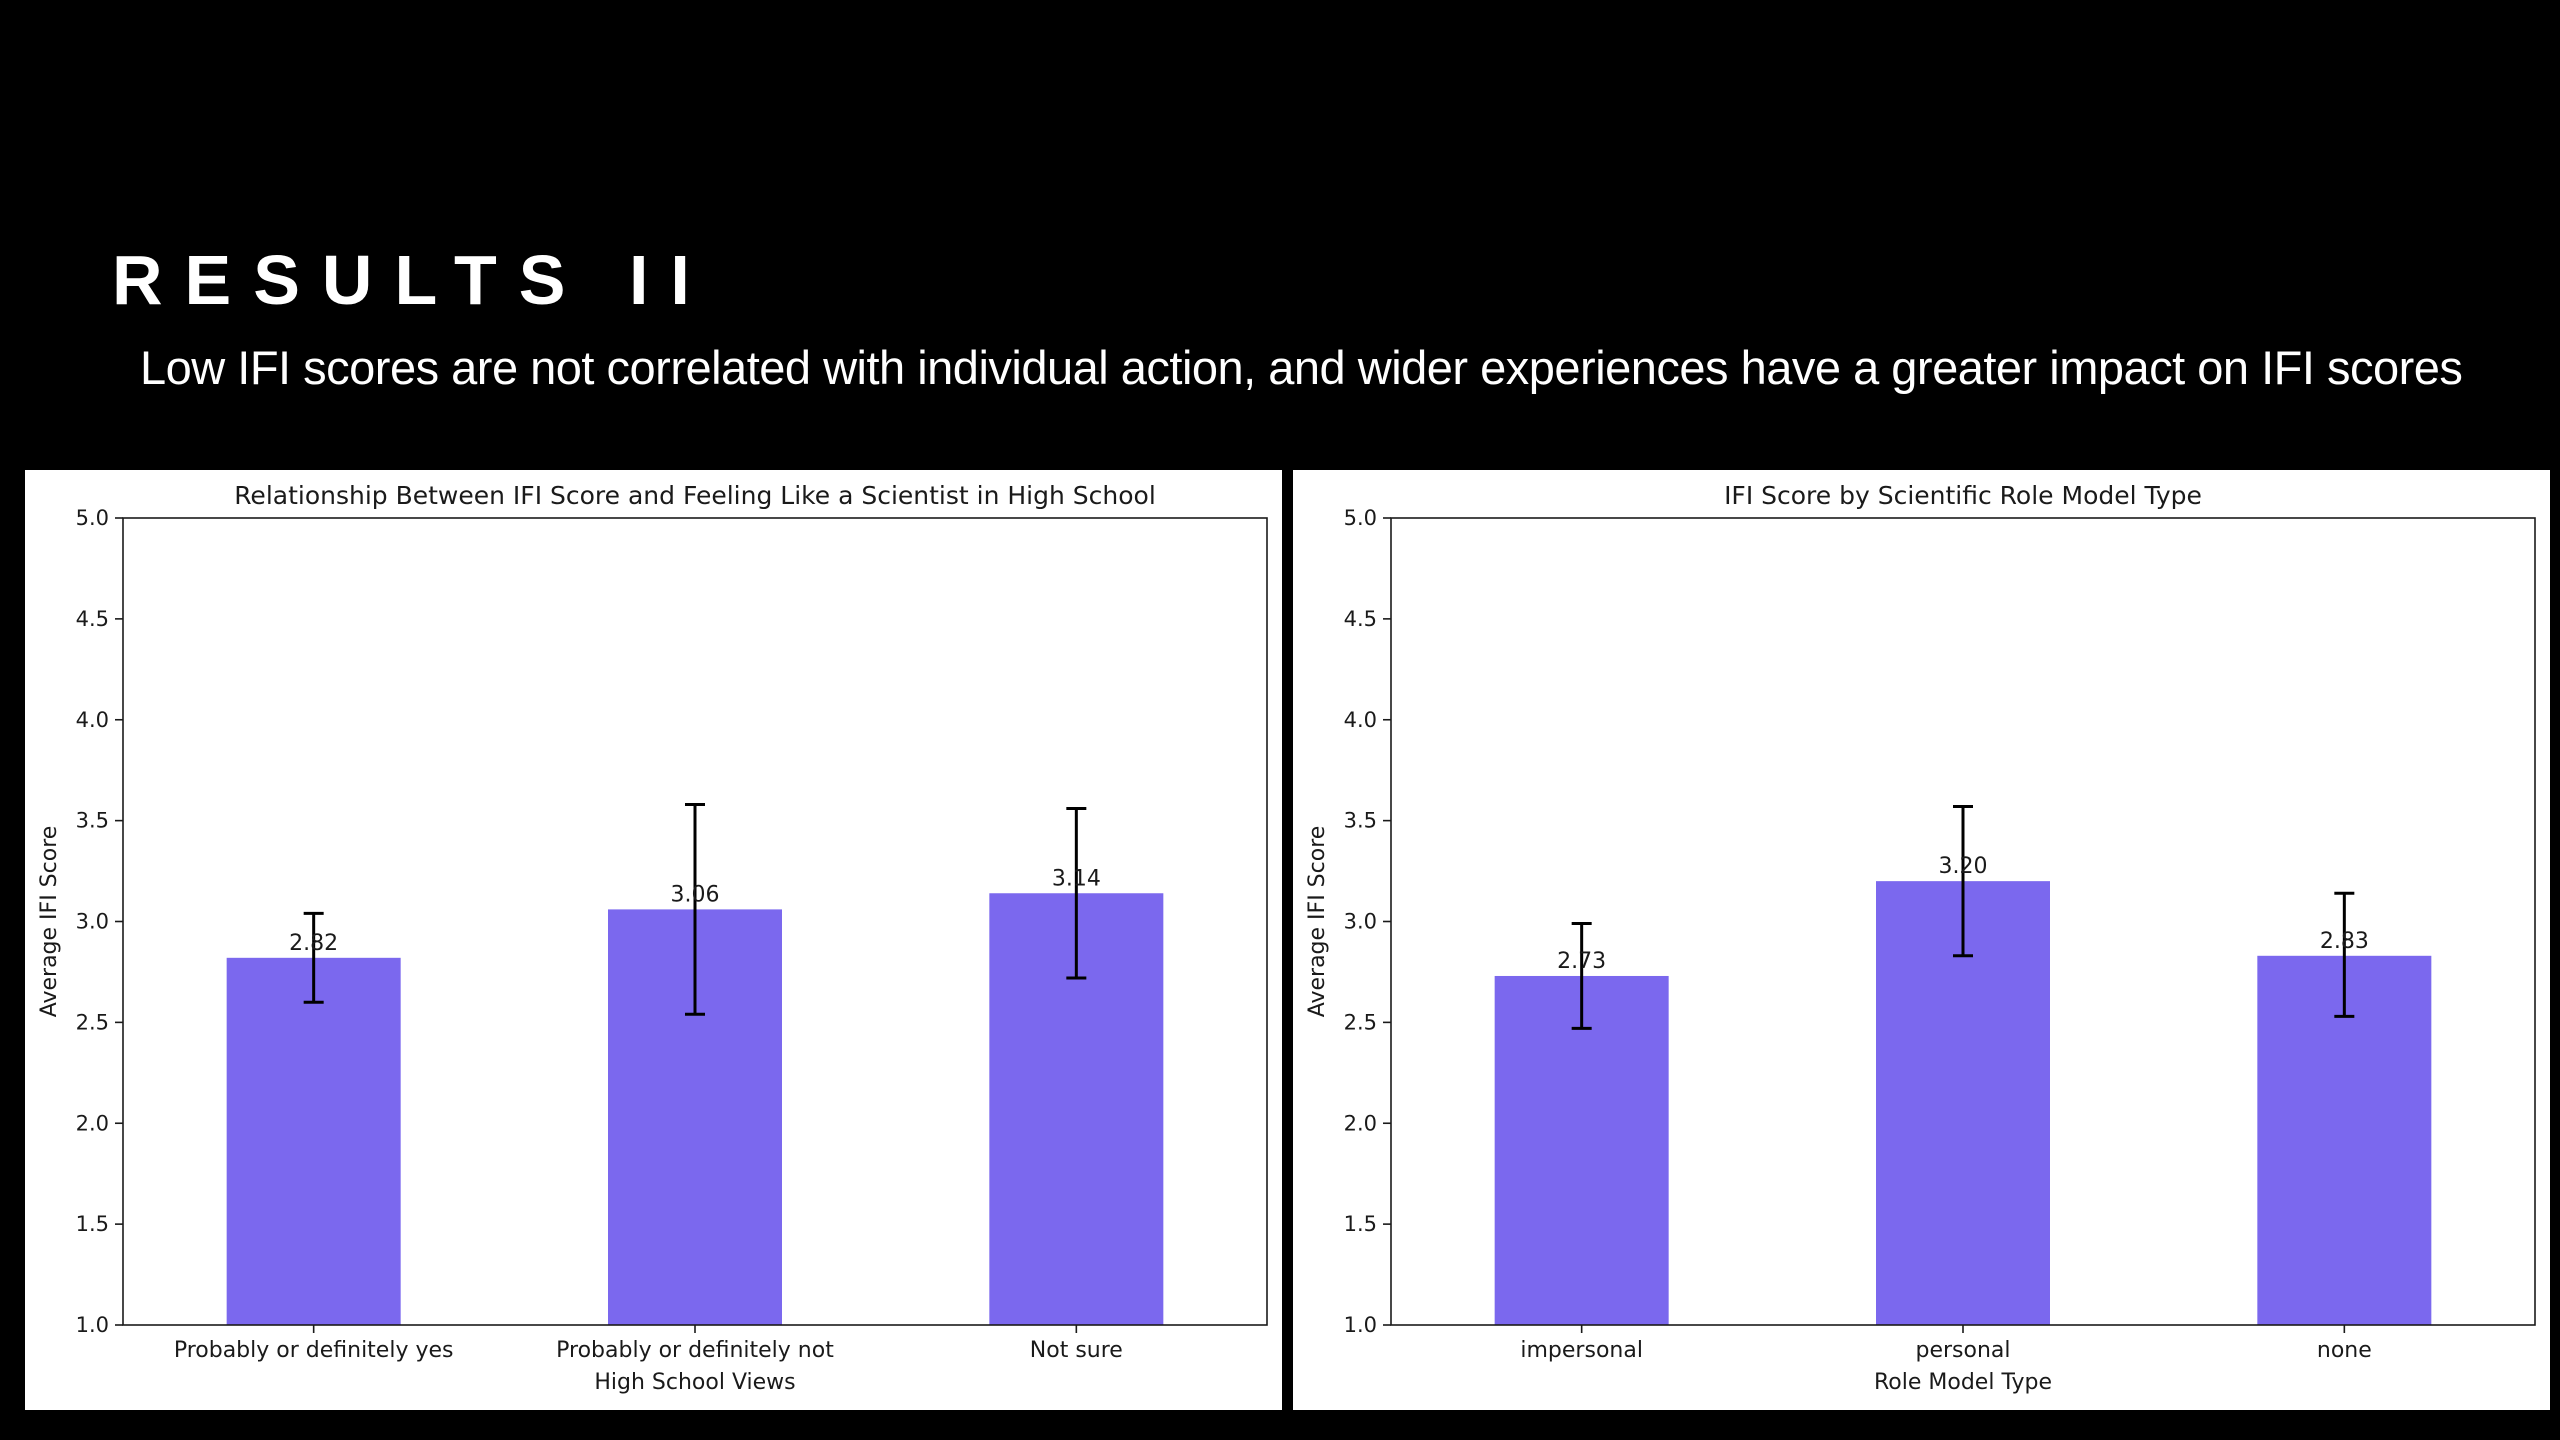 This screenshot has height=1440, width=2560. I want to click on value-label-0: 2.82, so click(313, 943).